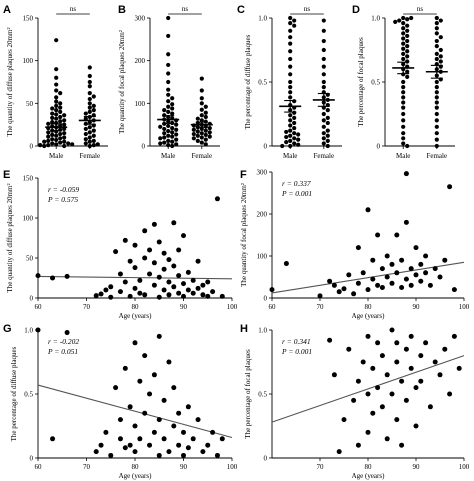  What do you see at coordinates (248, 394) in the screenshot?
I see `y-axis-label: The percentage of focal plaques` at bounding box center [248, 394].